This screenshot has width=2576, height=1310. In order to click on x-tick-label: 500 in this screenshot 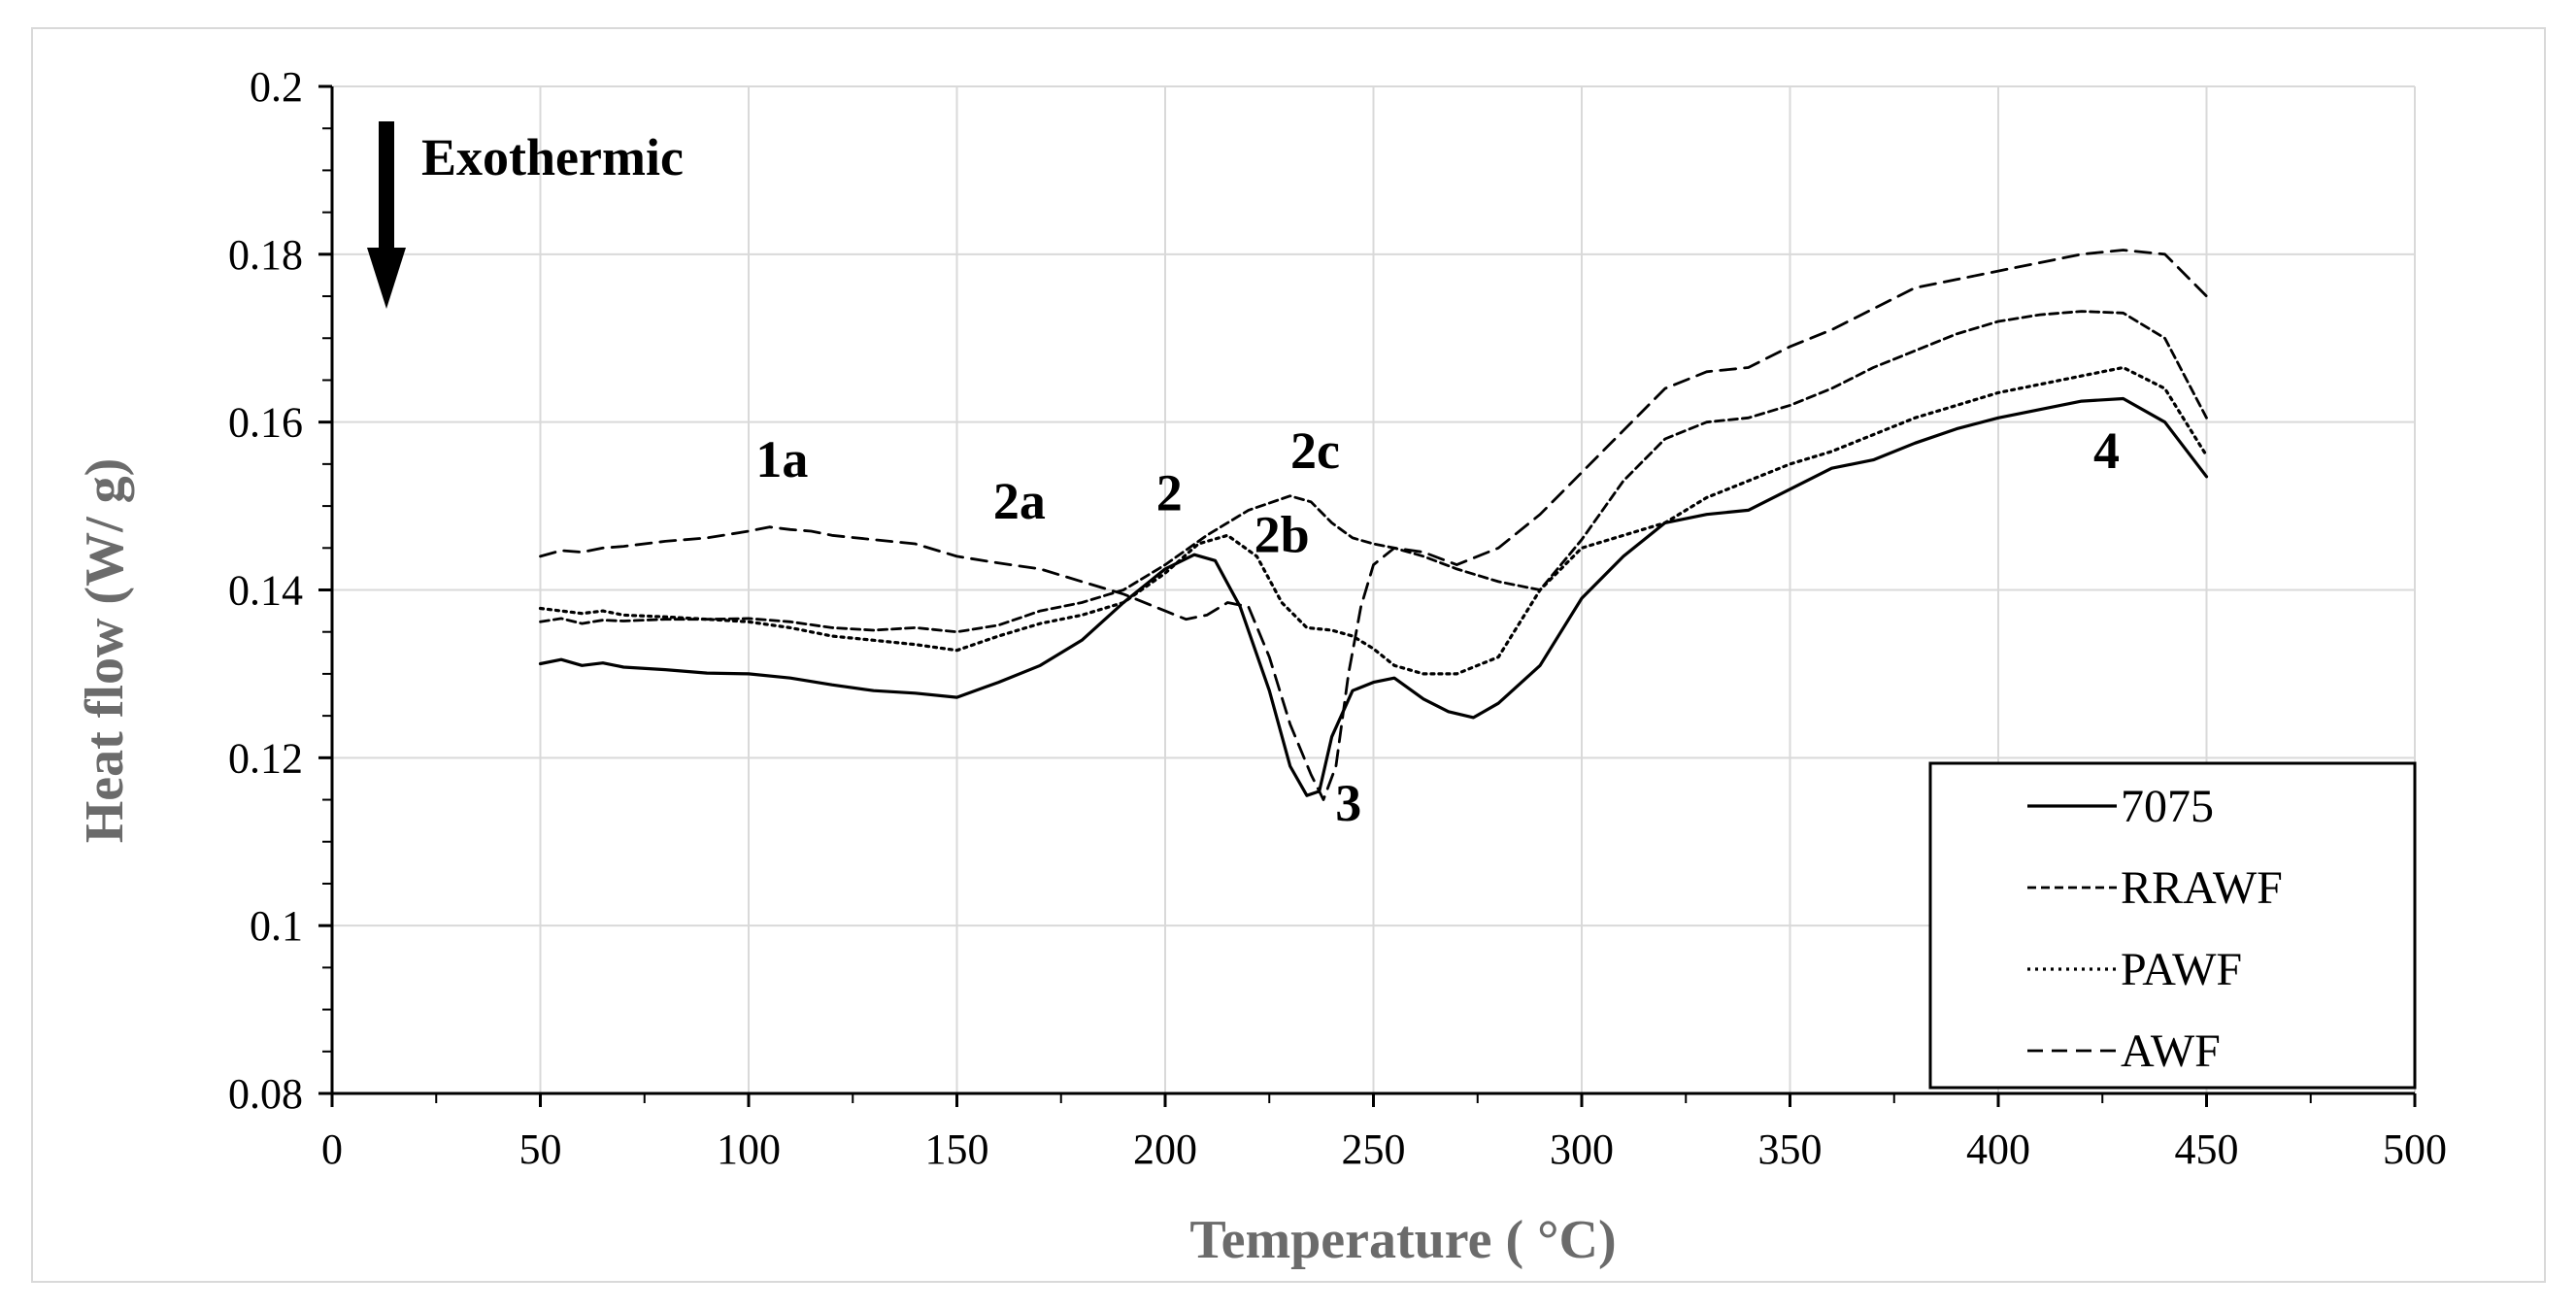, I will do `click(2415, 1149)`.